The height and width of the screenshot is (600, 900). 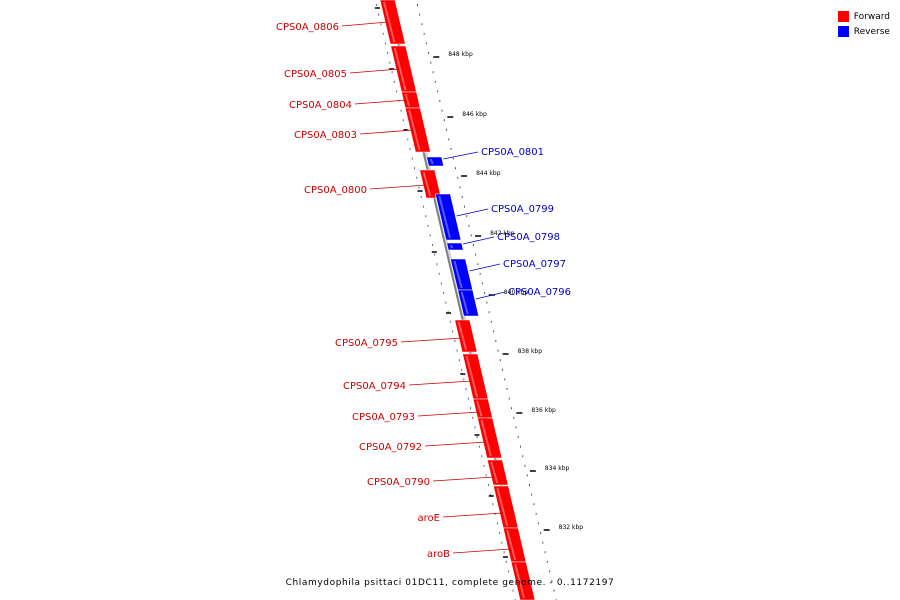 I want to click on gene-label: CPS0A_0793, so click(x=383, y=417).